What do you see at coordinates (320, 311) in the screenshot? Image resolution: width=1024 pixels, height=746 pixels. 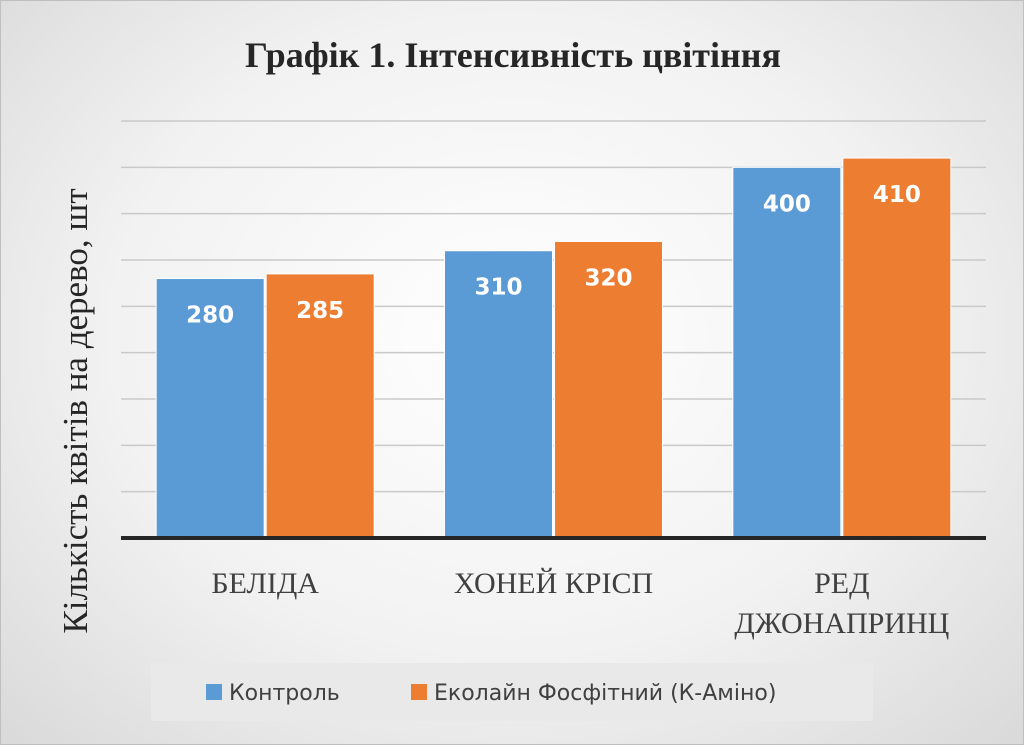 I see `data-label: 285` at bounding box center [320, 311].